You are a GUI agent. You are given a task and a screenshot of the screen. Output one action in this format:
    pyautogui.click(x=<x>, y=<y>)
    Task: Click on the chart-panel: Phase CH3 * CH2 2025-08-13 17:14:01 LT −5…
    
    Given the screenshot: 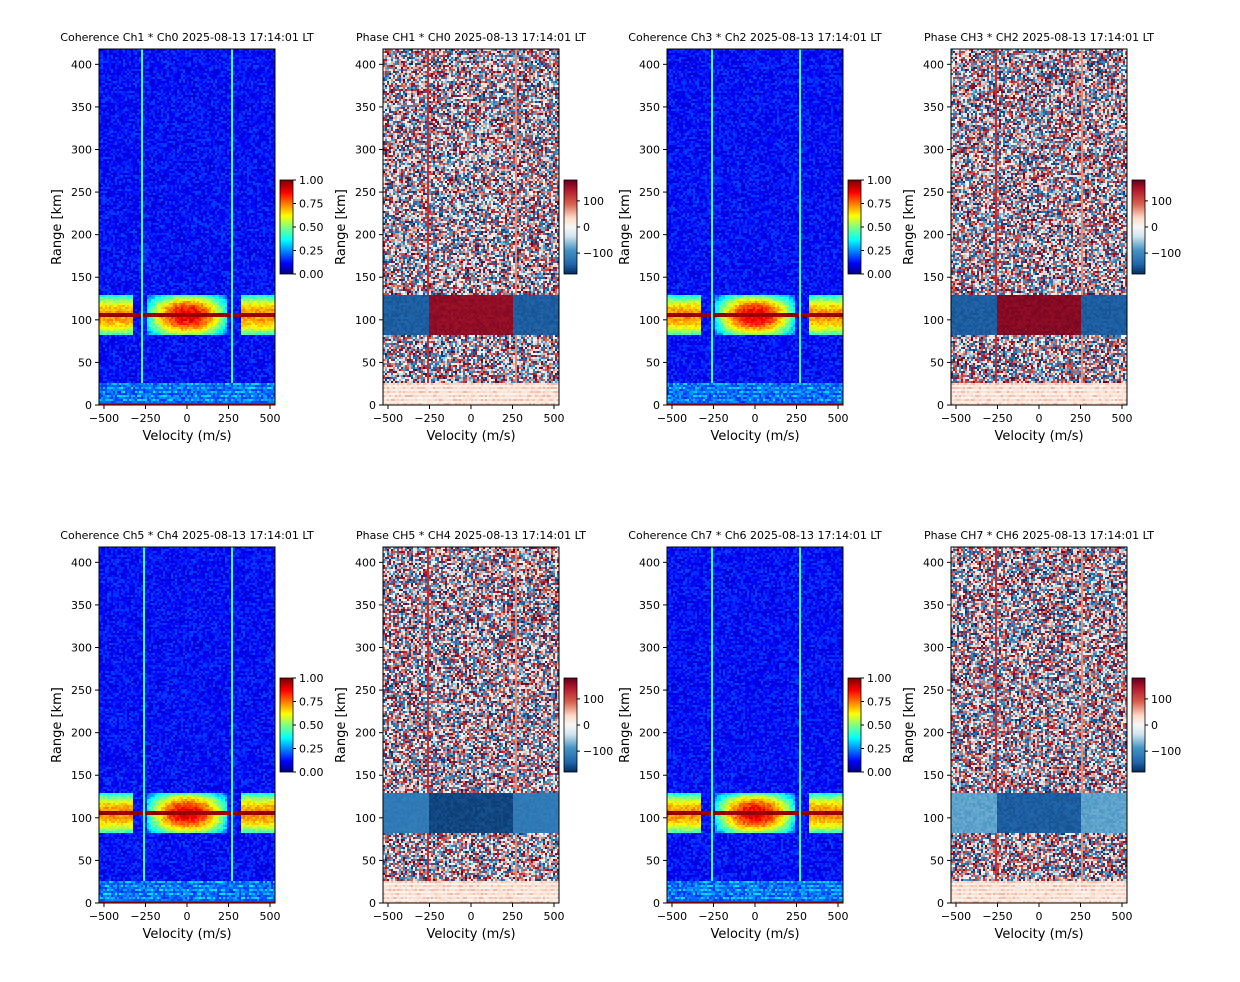 What is the action you would take?
    pyautogui.click(x=1041, y=237)
    